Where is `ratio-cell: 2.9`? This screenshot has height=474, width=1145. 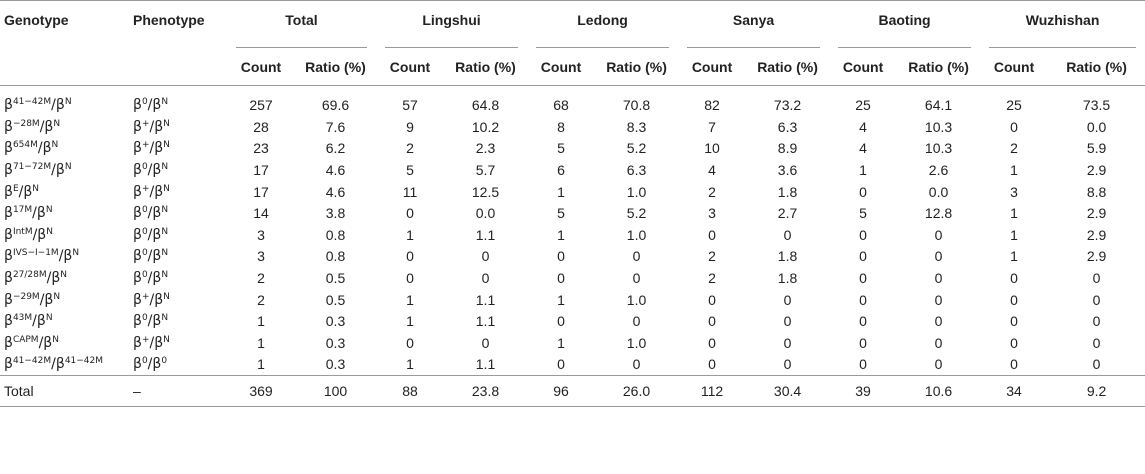
ratio-cell: 2.9 is located at coordinates (1096, 234).